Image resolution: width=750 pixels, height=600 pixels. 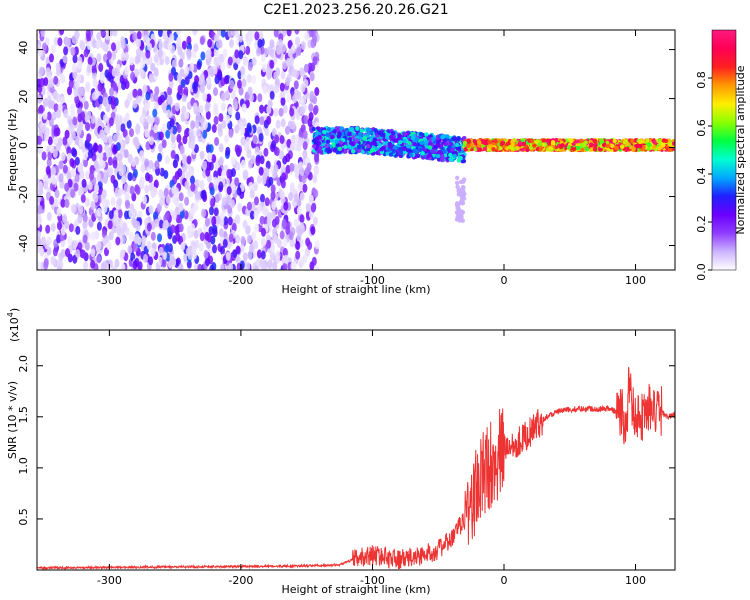 I want to click on spectrogram-region, so click(x=568, y=145).